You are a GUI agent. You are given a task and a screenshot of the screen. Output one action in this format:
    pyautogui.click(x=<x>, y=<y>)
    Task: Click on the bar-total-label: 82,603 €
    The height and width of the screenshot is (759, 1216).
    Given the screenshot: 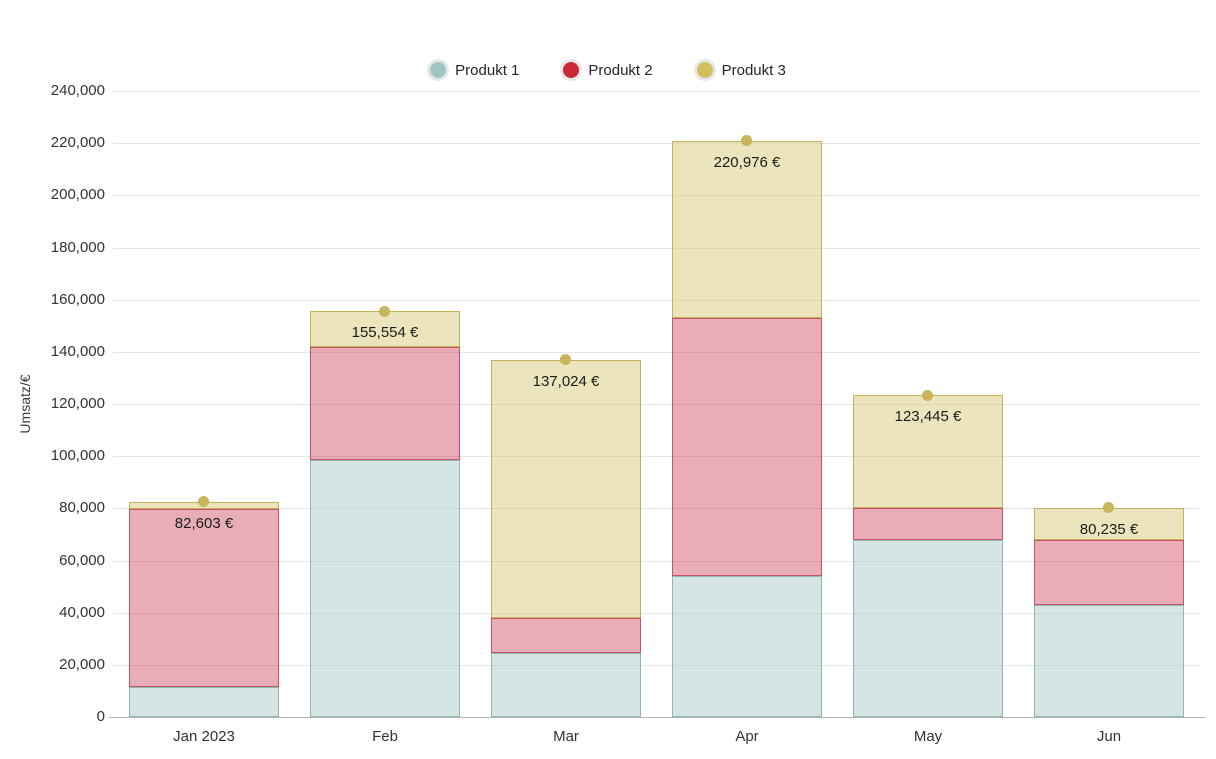 What is the action you would take?
    pyautogui.click(x=204, y=523)
    